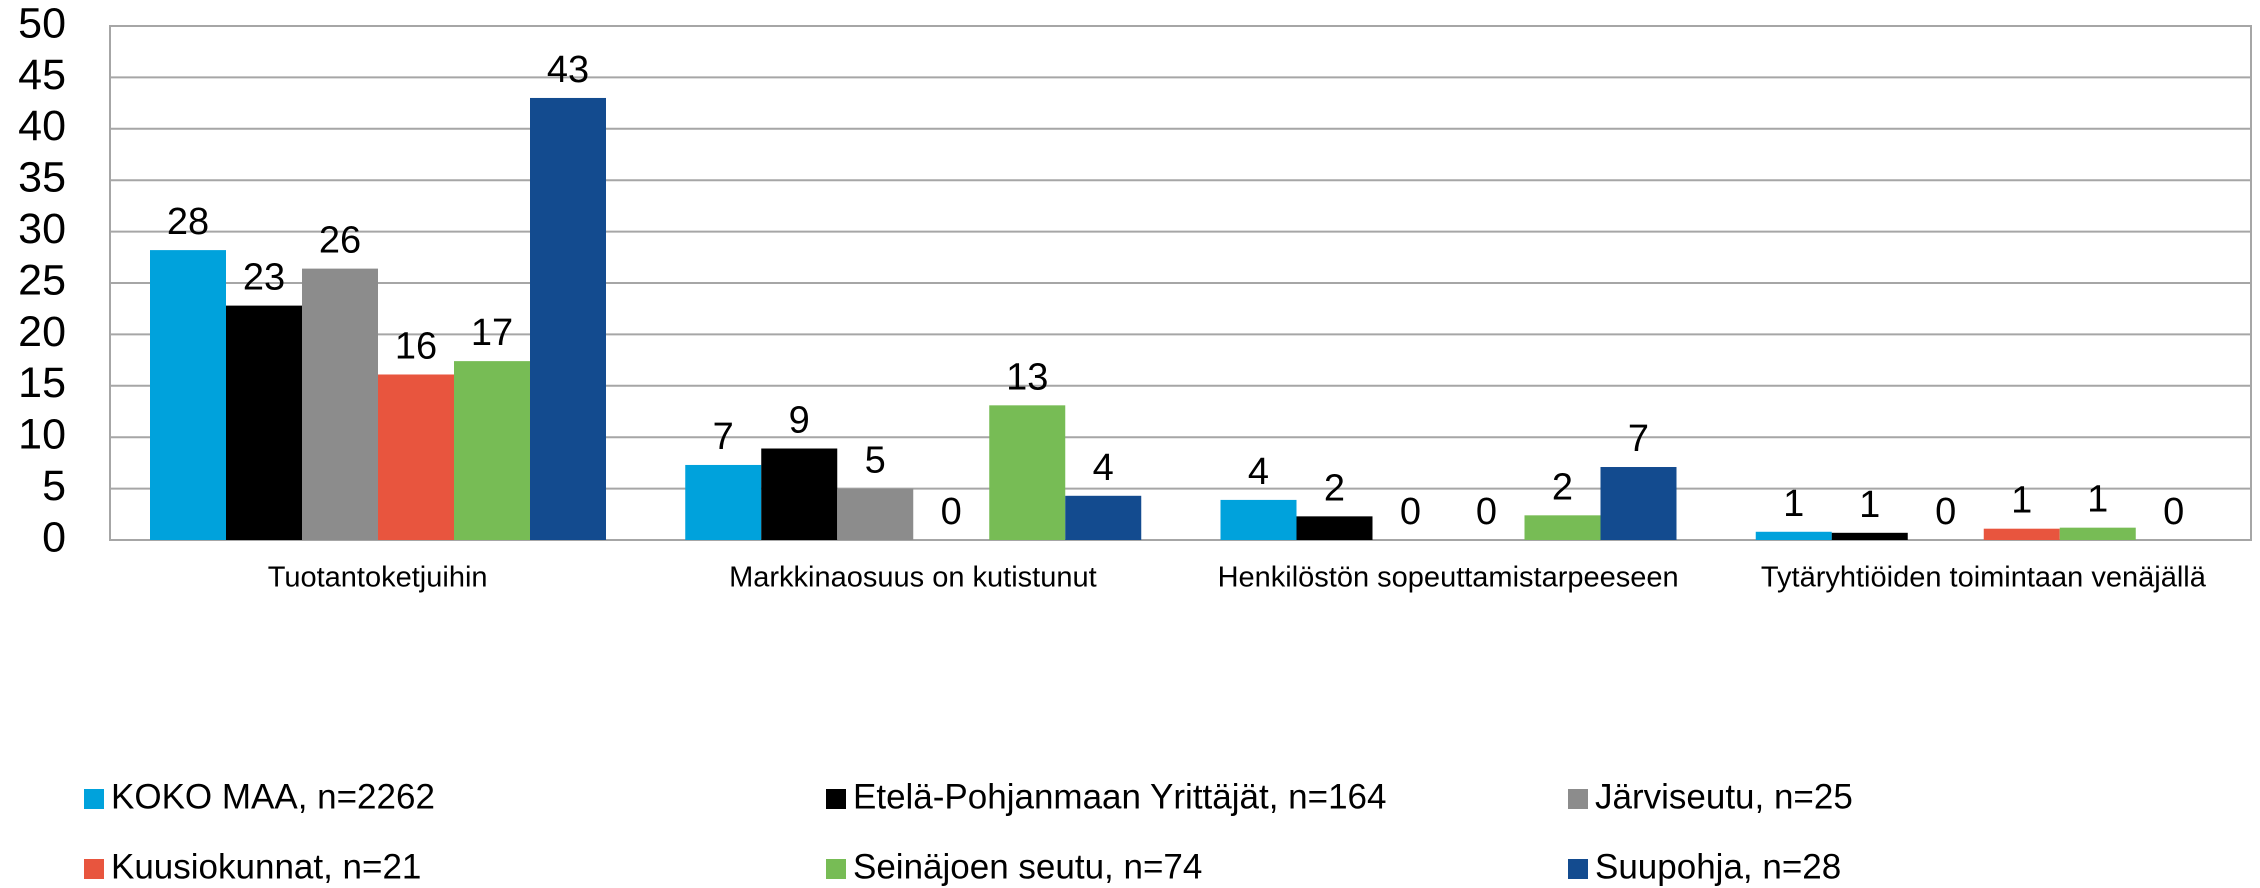  What do you see at coordinates (799, 421) in the screenshot?
I see `value-label: 9` at bounding box center [799, 421].